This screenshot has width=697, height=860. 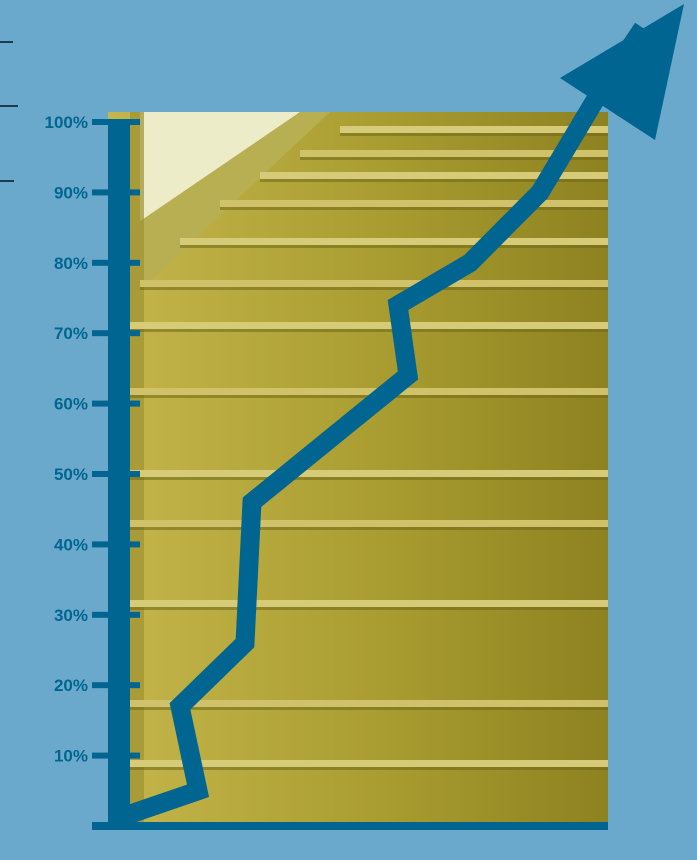 What do you see at coordinates (116, 439) in the screenshot?
I see `y-ticks` at bounding box center [116, 439].